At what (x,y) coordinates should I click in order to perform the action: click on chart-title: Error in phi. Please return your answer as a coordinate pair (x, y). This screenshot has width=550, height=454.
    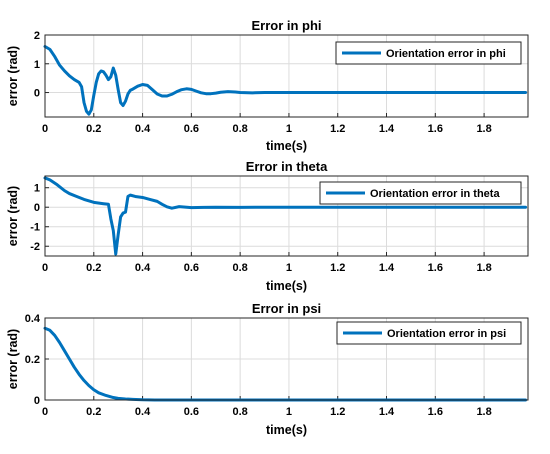
    Looking at the image, I should click on (286, 25).